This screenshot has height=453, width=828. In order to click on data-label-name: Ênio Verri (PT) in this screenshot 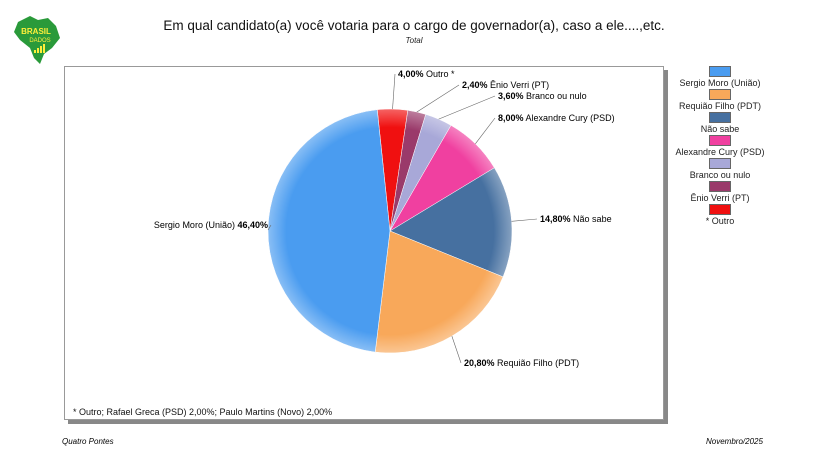, I will do `click(519, 85)`.